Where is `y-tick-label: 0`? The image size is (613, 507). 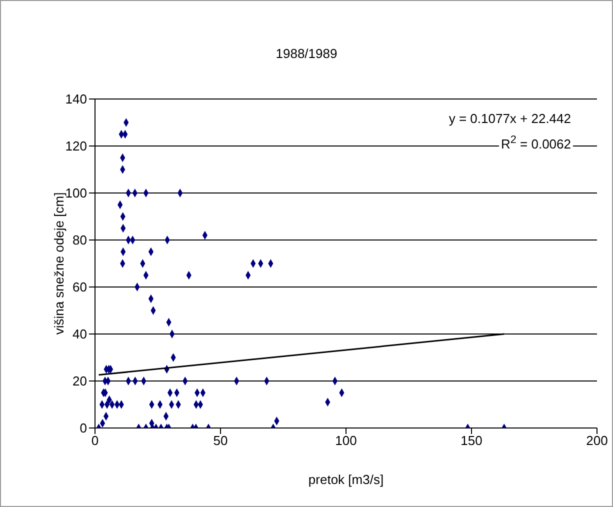
y-tick-label: 0 is located at coordinates (83, 428).